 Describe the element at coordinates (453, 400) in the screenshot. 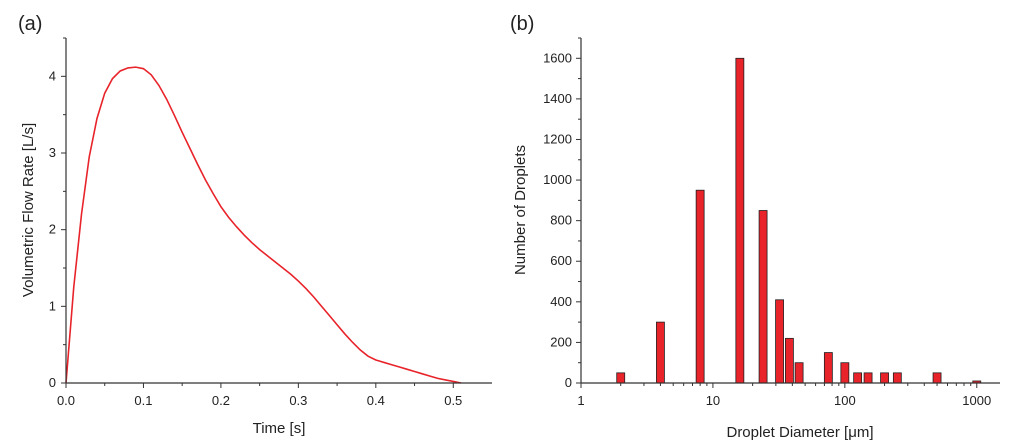

I see `panel-a-x-tick-label: 0.5` at that location.